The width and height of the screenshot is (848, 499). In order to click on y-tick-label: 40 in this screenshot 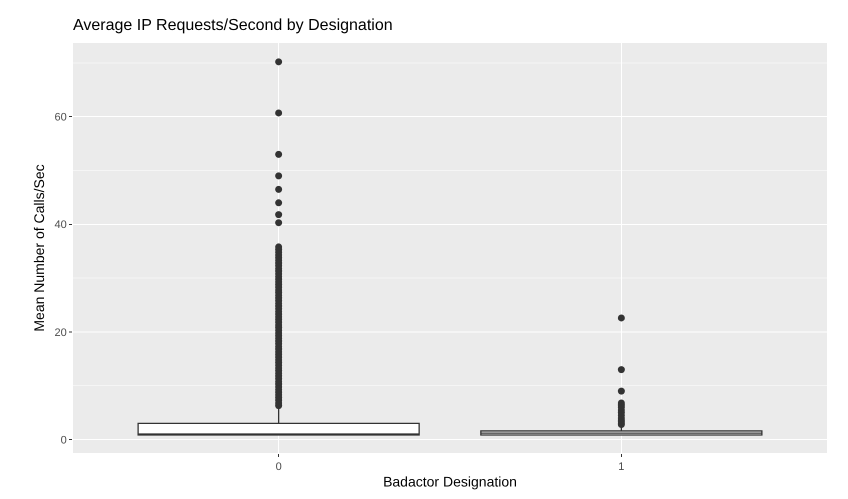, I will do `click(60, 225)`.